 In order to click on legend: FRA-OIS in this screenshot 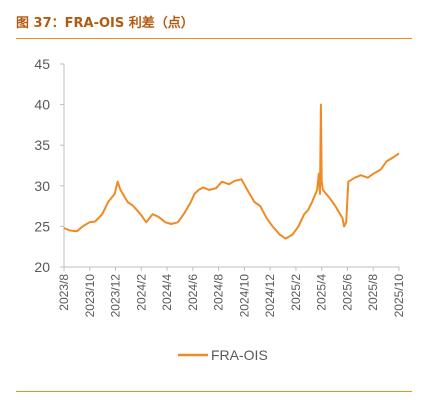, I will do `click(223, 355)`.